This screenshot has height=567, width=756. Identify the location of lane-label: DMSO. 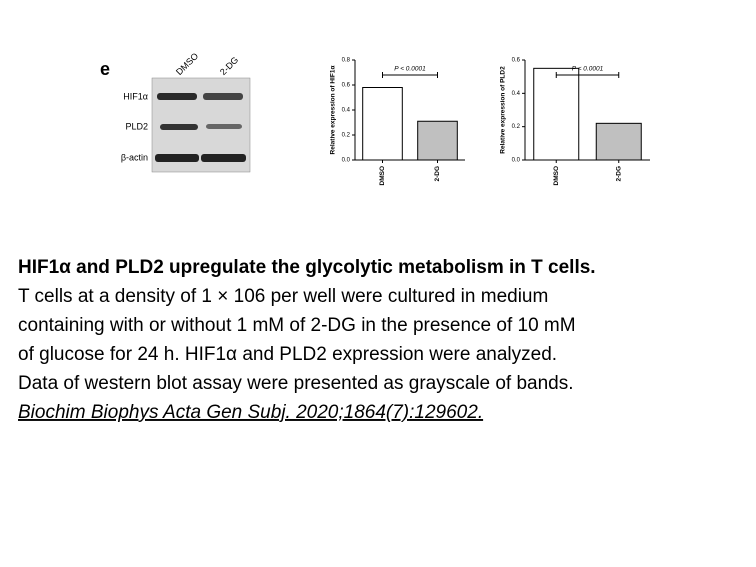
(187, 64).